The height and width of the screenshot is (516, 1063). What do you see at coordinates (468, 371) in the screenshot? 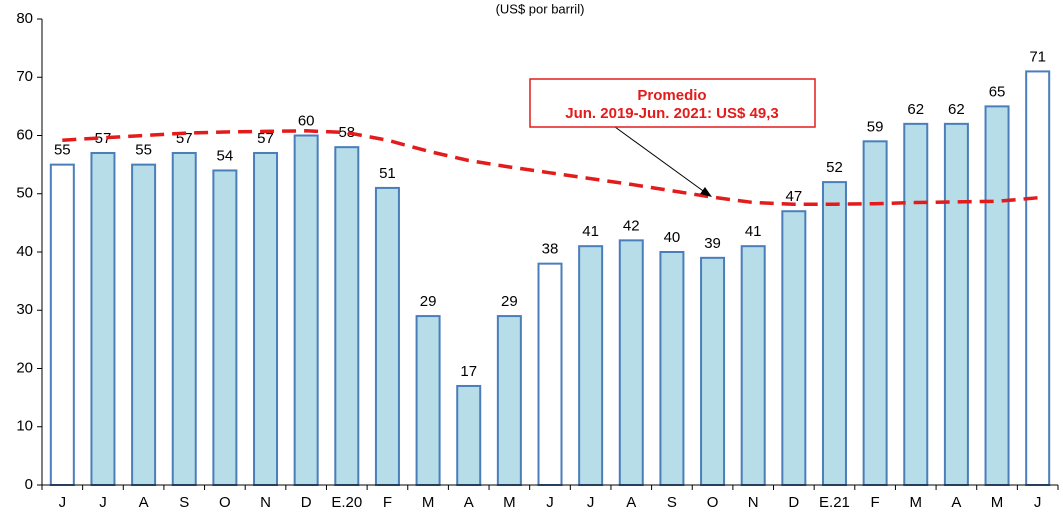
I see `data-label: 17` at bounding box center [468, 371].